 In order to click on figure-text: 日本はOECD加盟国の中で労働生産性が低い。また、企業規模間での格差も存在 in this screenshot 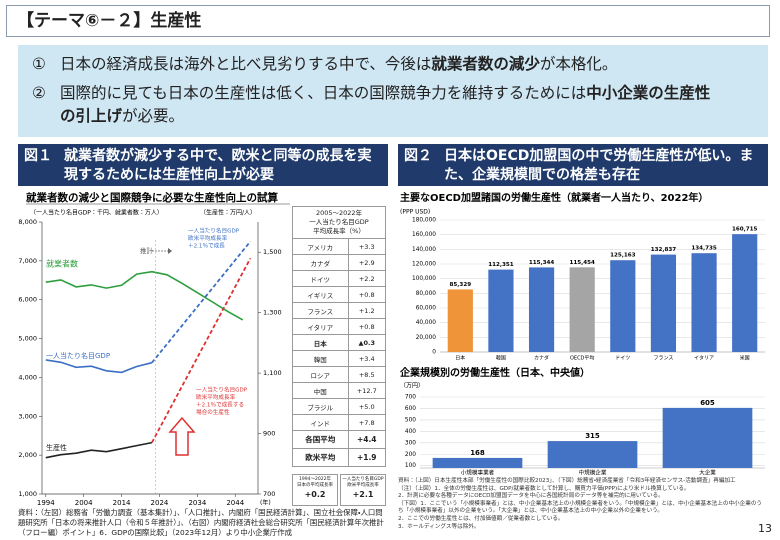, I will do `click(599, 165)`.